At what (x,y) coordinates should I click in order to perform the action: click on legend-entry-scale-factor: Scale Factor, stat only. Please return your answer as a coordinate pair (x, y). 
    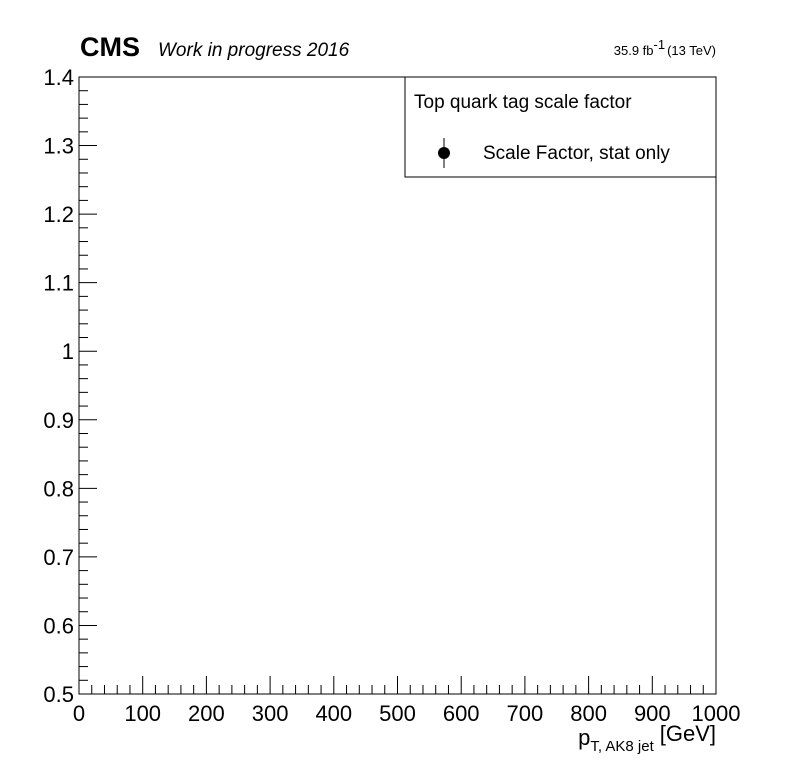
    Looking at the image, I should click on (576, 153).